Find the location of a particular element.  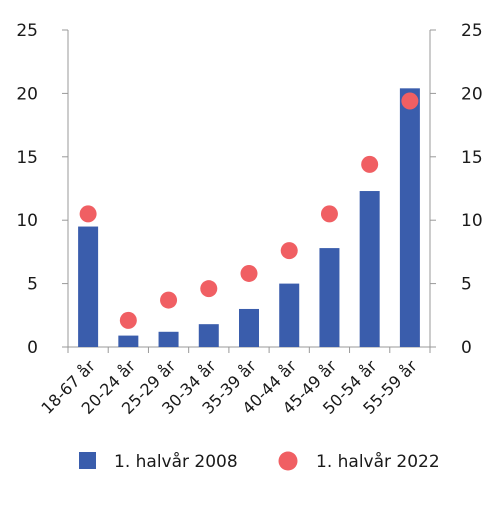

y-tick-label-right: 20 is located at coordinates (472, 94).